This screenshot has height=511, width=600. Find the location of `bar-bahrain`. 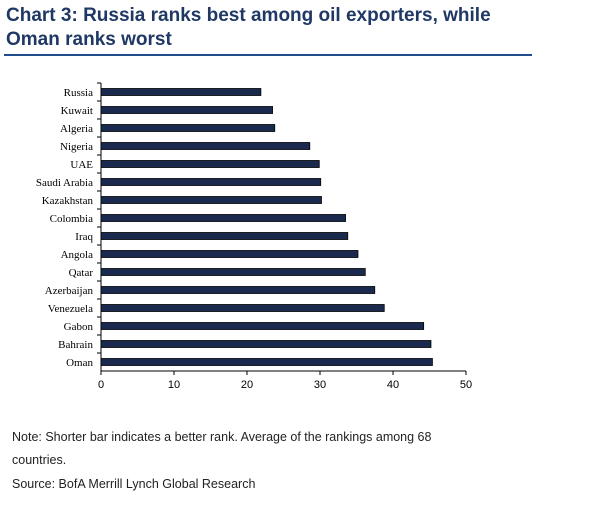

bar-bahrain is located at coordinates (266, 344).